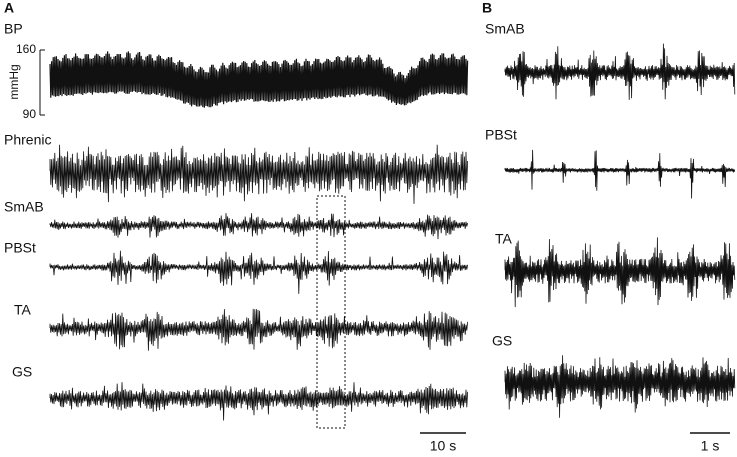  What do you see at coordinates (30, 114) in the screenshot?
I see `axis-tick-label: 90` at bounding box center [30, 114].